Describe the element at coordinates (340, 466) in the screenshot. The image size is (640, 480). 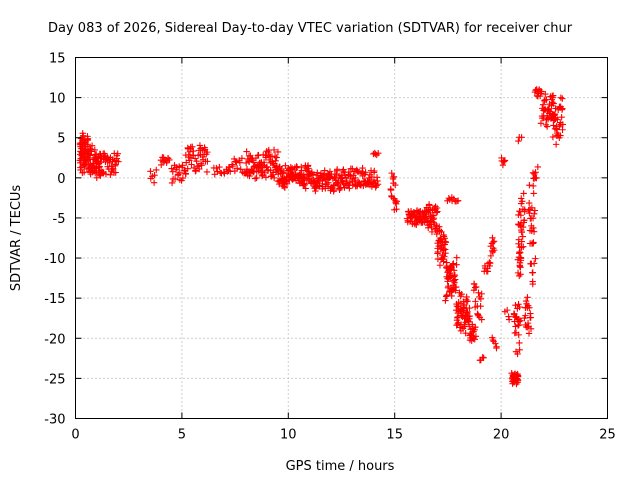
I see `x-axis-title: GPS time / hours` at that location.